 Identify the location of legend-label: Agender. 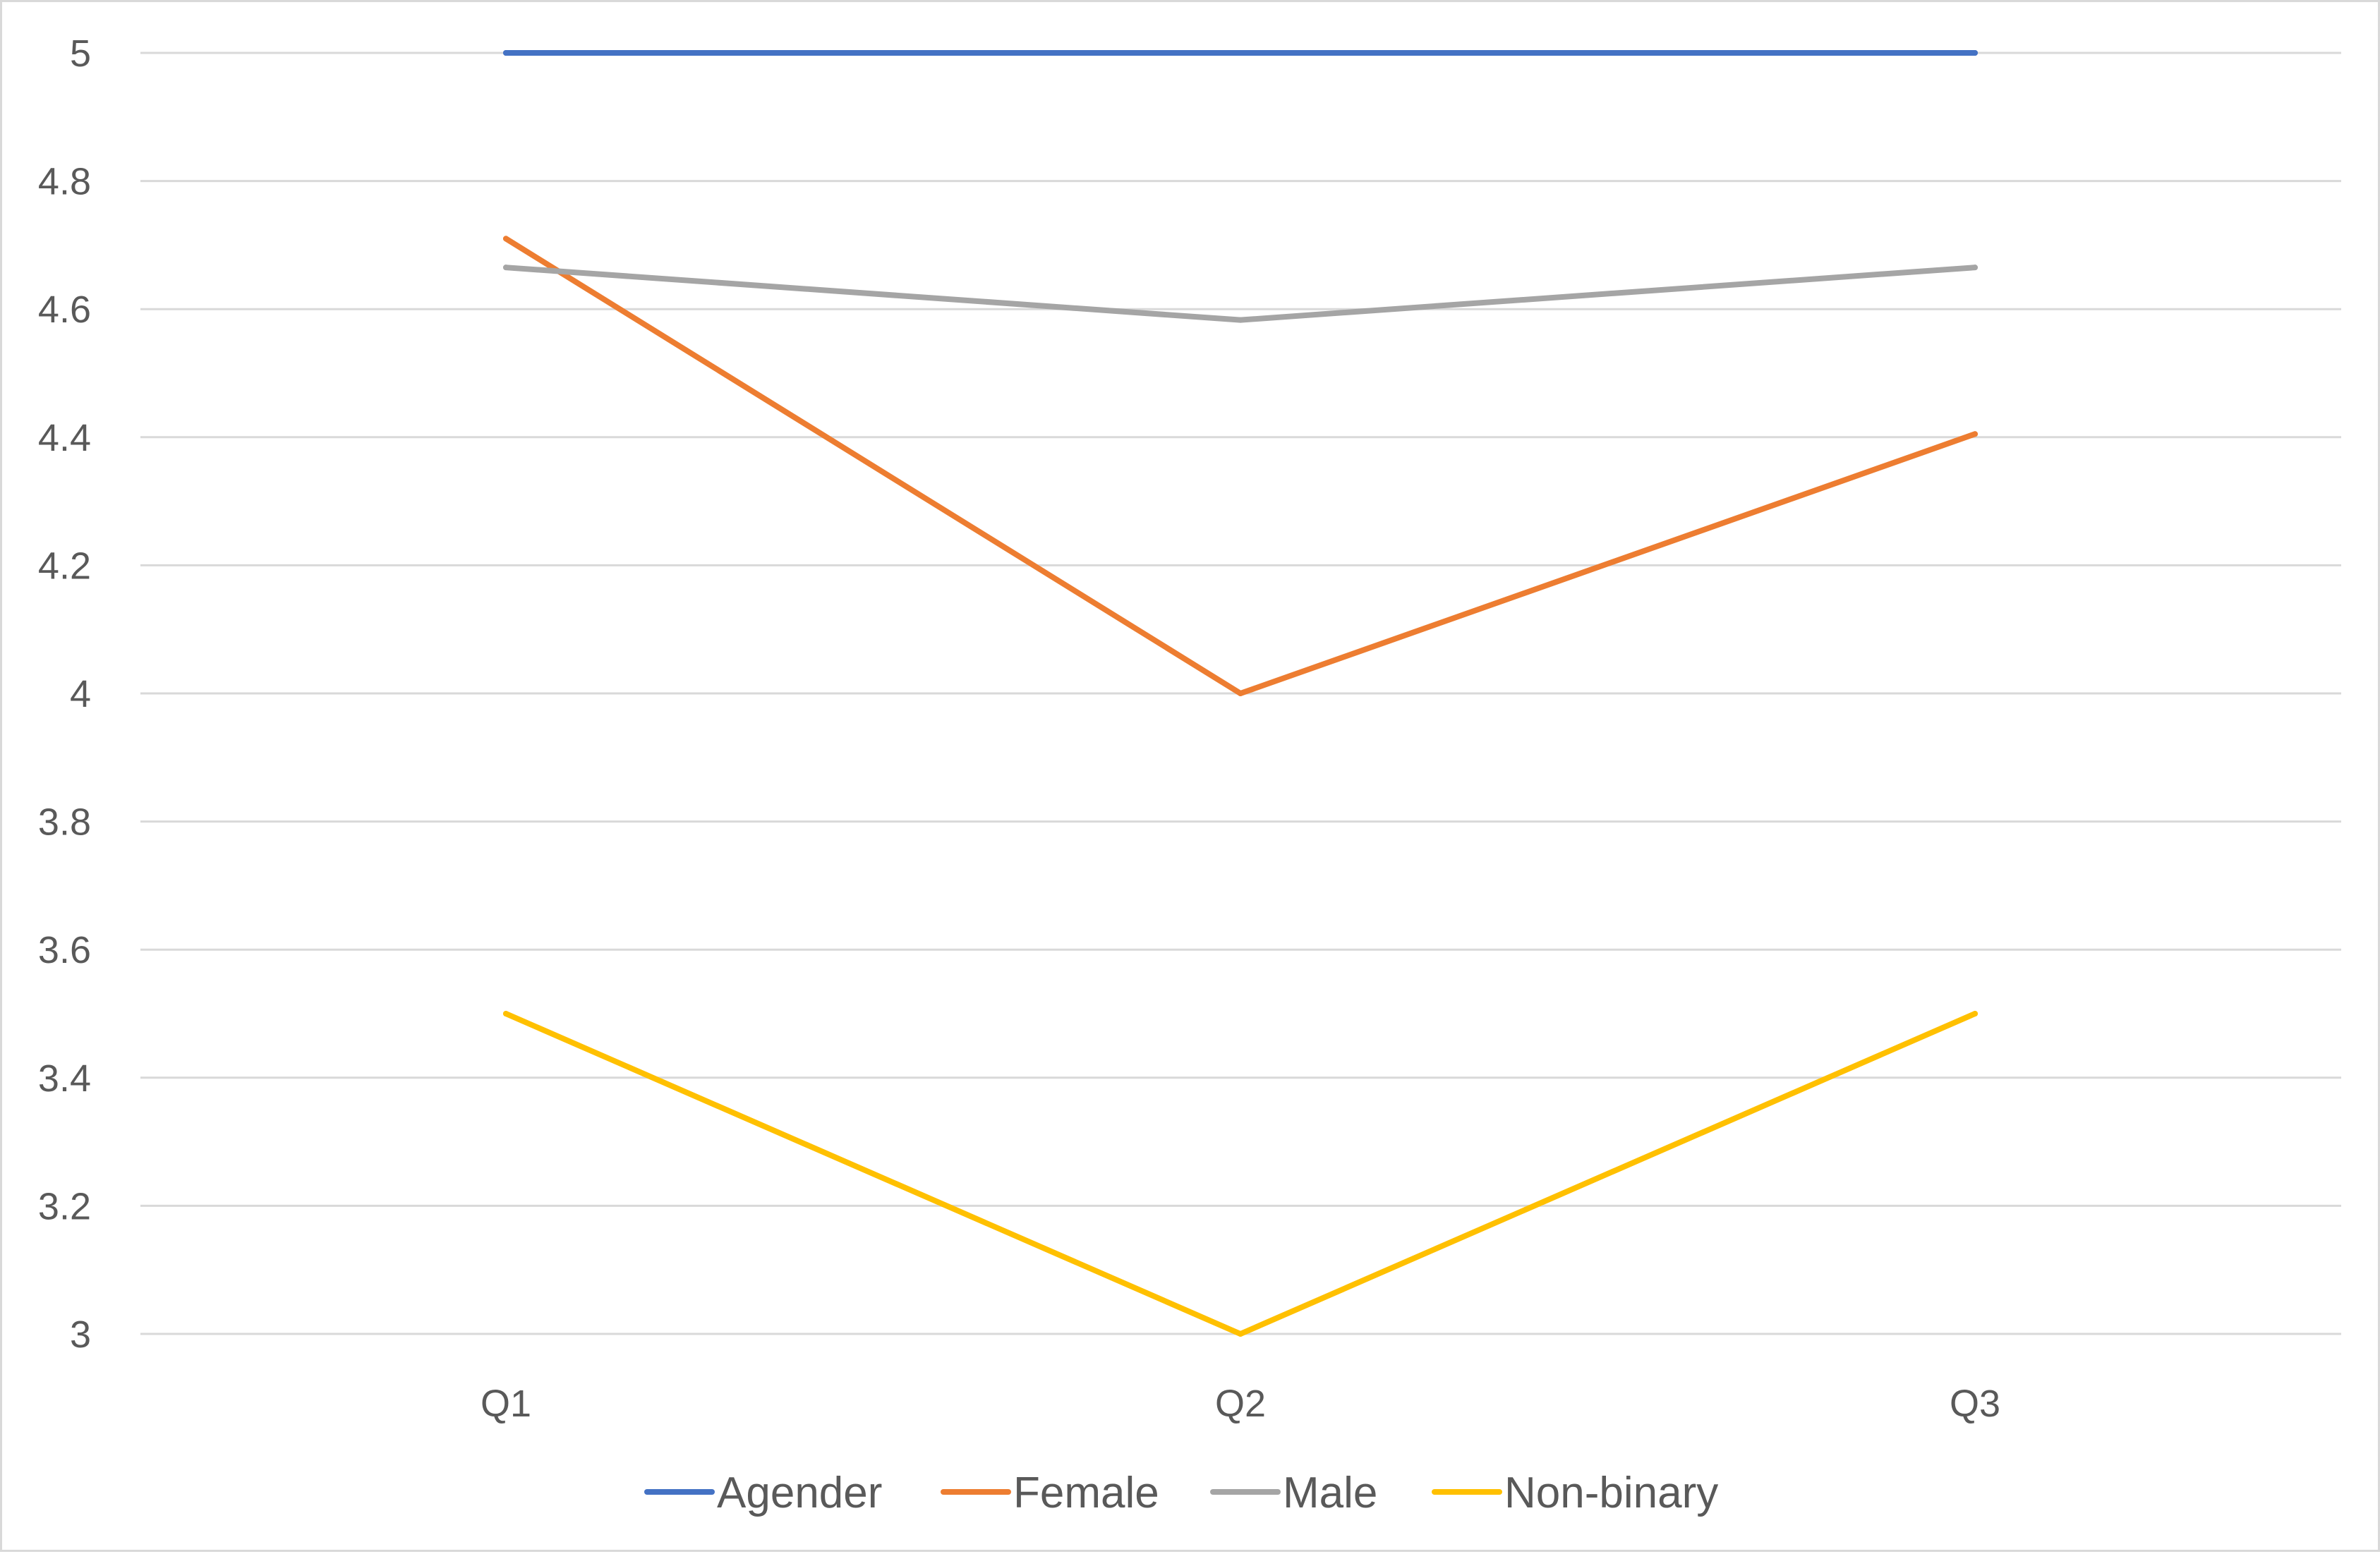
(799, 1493).